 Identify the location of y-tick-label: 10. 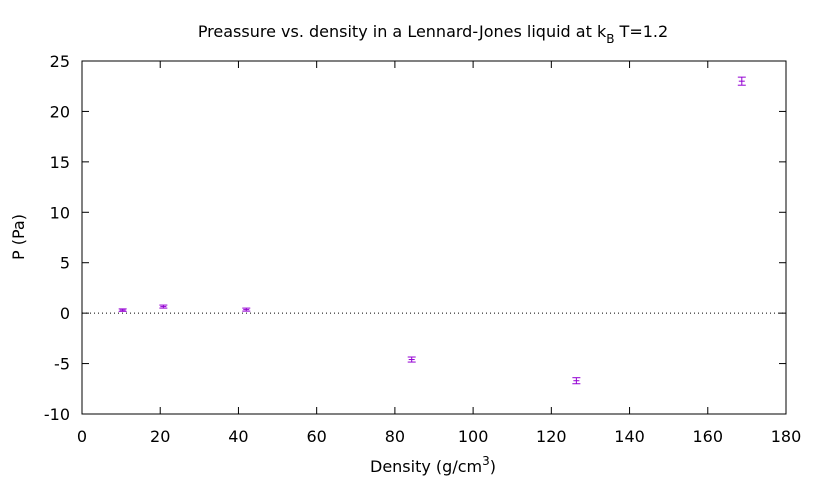
(60, 212).